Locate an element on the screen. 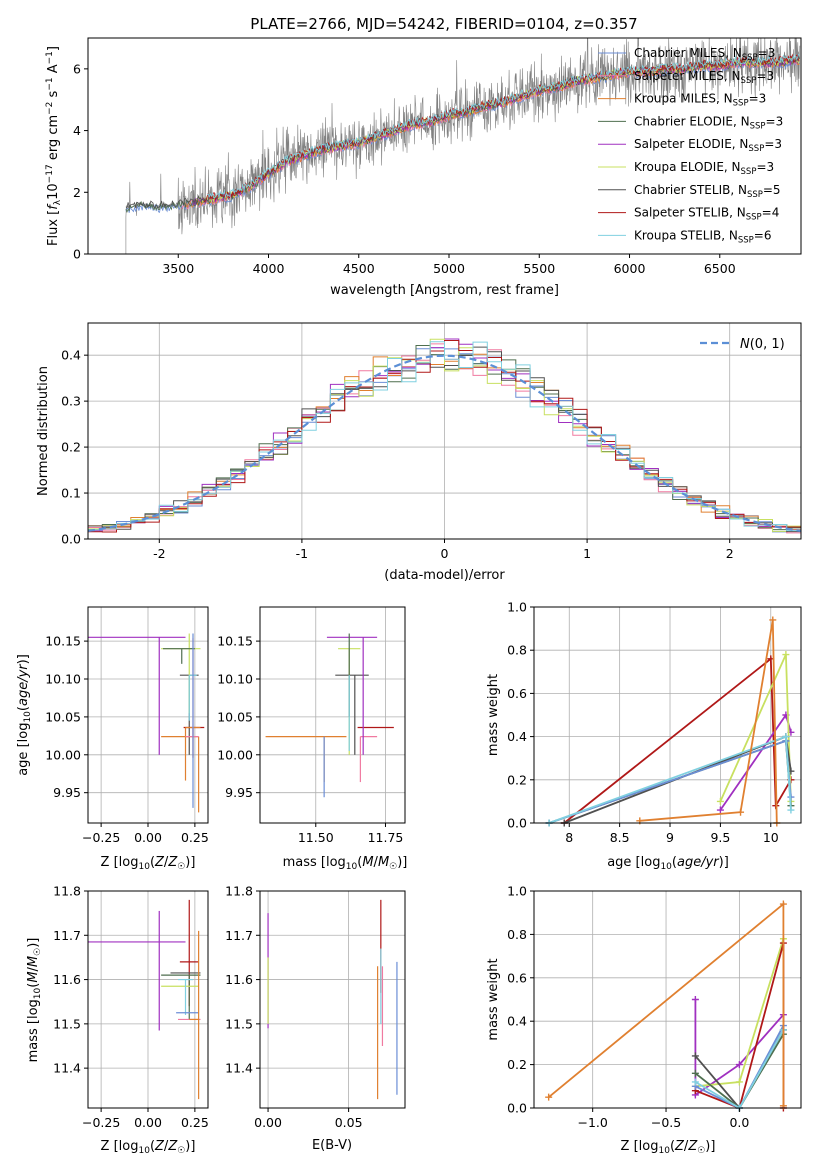  legend-label: Chabrier ELODIE, NSSP=3 is located at coordinates (708, 122).